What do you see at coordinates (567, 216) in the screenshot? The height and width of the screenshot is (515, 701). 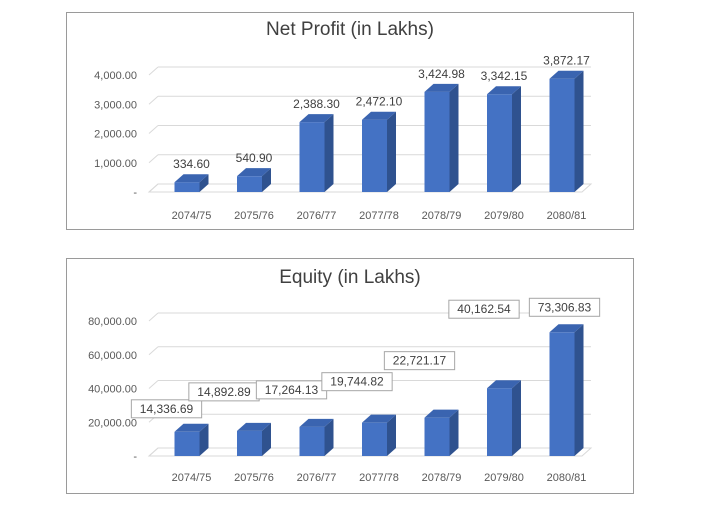 I see `x-tick-label: 2080/81` at bounding box center [567, 216].